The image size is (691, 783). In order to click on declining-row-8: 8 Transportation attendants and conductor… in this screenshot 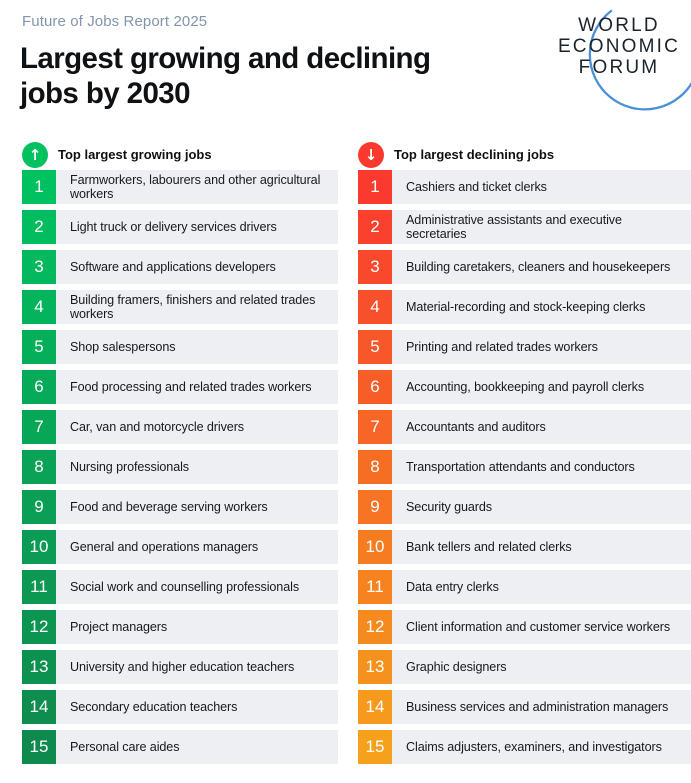, I will do `click(524, 467)`.